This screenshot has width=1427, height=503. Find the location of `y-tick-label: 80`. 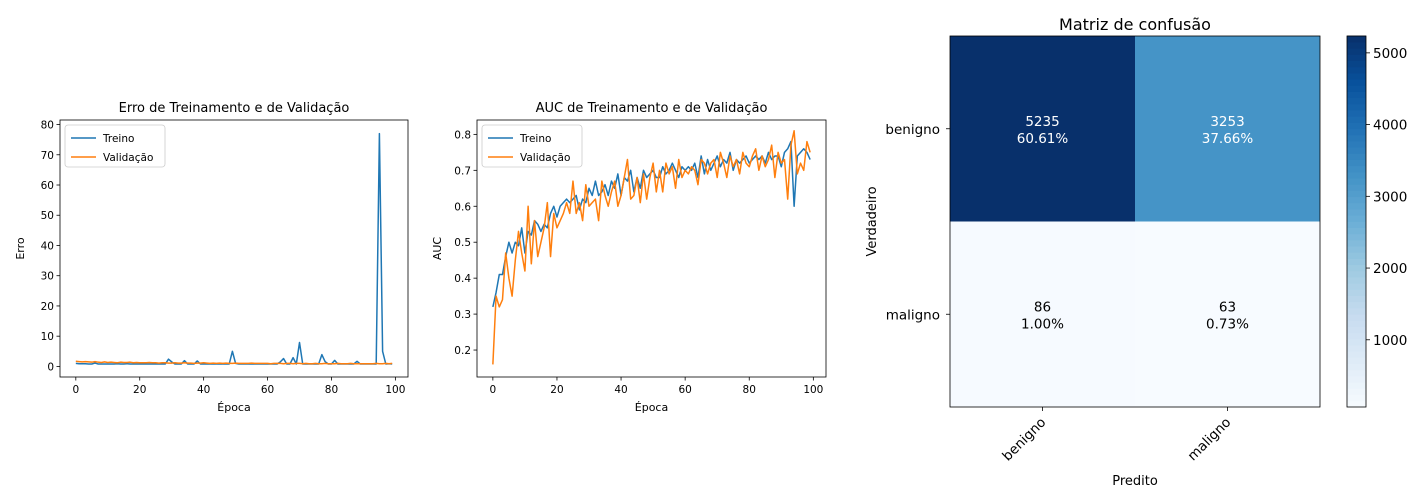

y-tick-label: 80 is located at coordinates (47, 126).